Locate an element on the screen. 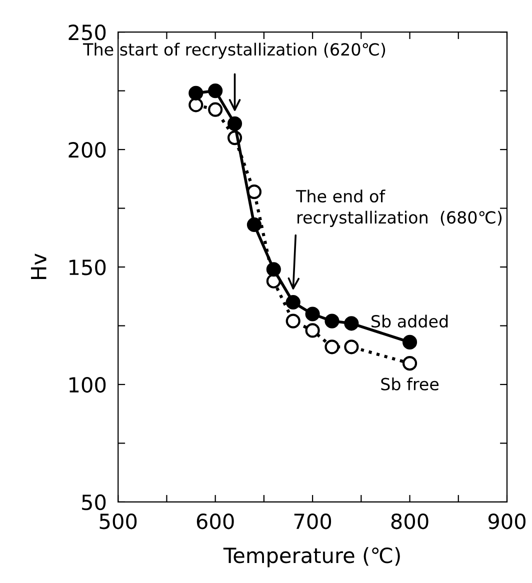  y-tick-label: 200 is located at coordinates (87, 150).